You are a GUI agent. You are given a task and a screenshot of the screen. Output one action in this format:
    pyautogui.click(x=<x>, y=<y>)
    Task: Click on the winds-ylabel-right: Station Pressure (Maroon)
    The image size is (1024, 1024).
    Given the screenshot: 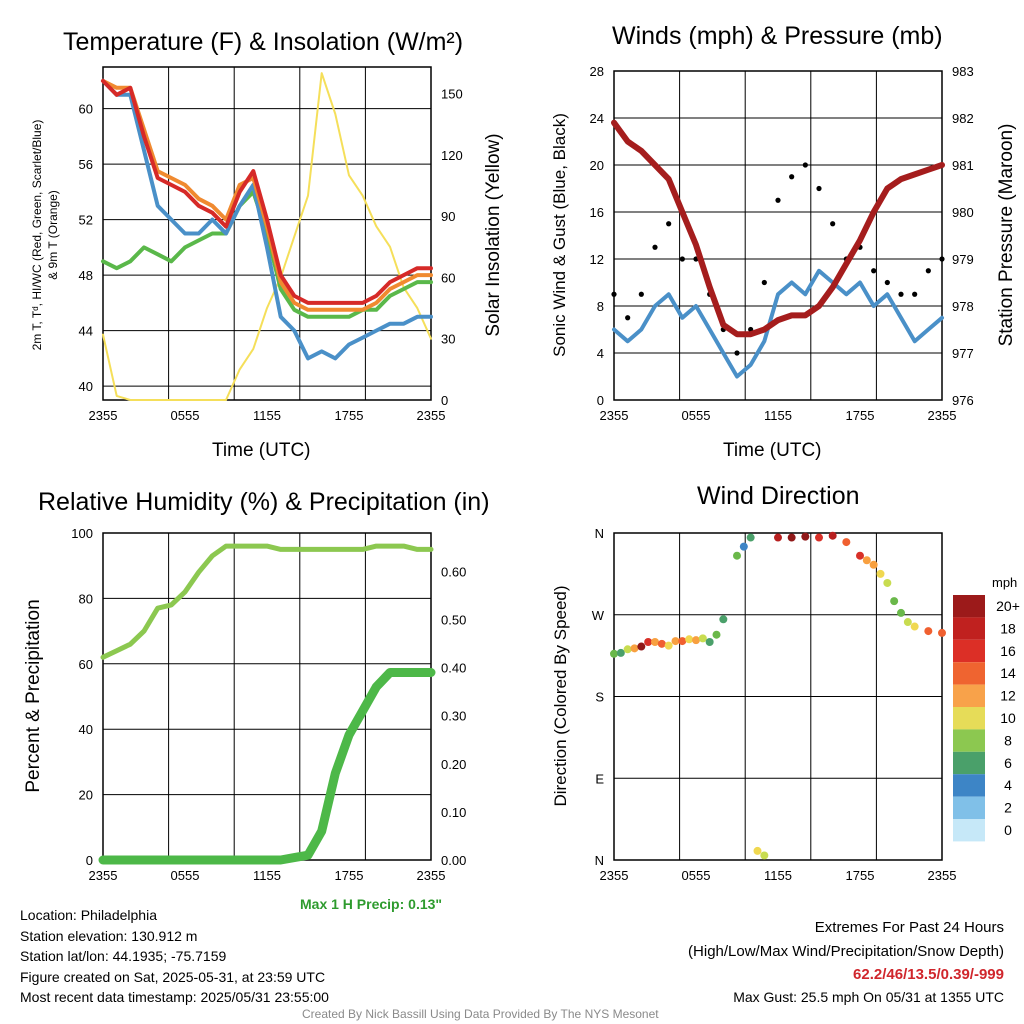 What is the action you would take?
    pyautogui.click(x=1006, y=235)
    